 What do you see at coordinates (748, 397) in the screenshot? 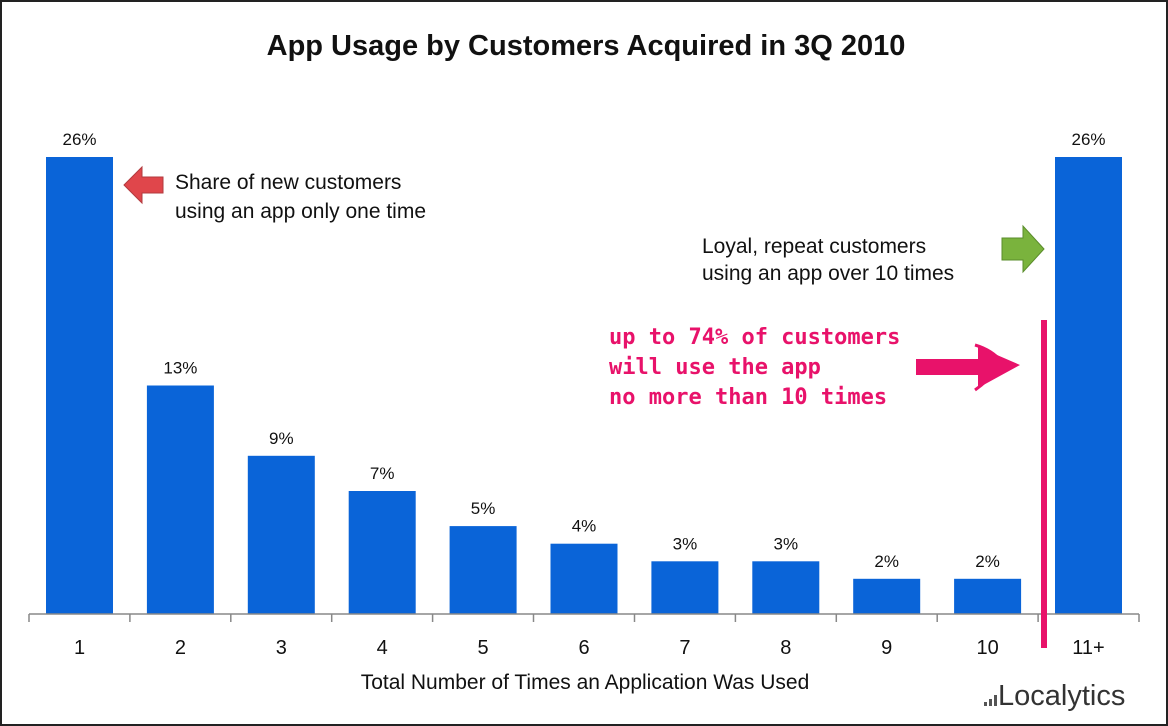
I see `handwritten-note-line3: no more than 10 times` at bounding box center [748, 397].